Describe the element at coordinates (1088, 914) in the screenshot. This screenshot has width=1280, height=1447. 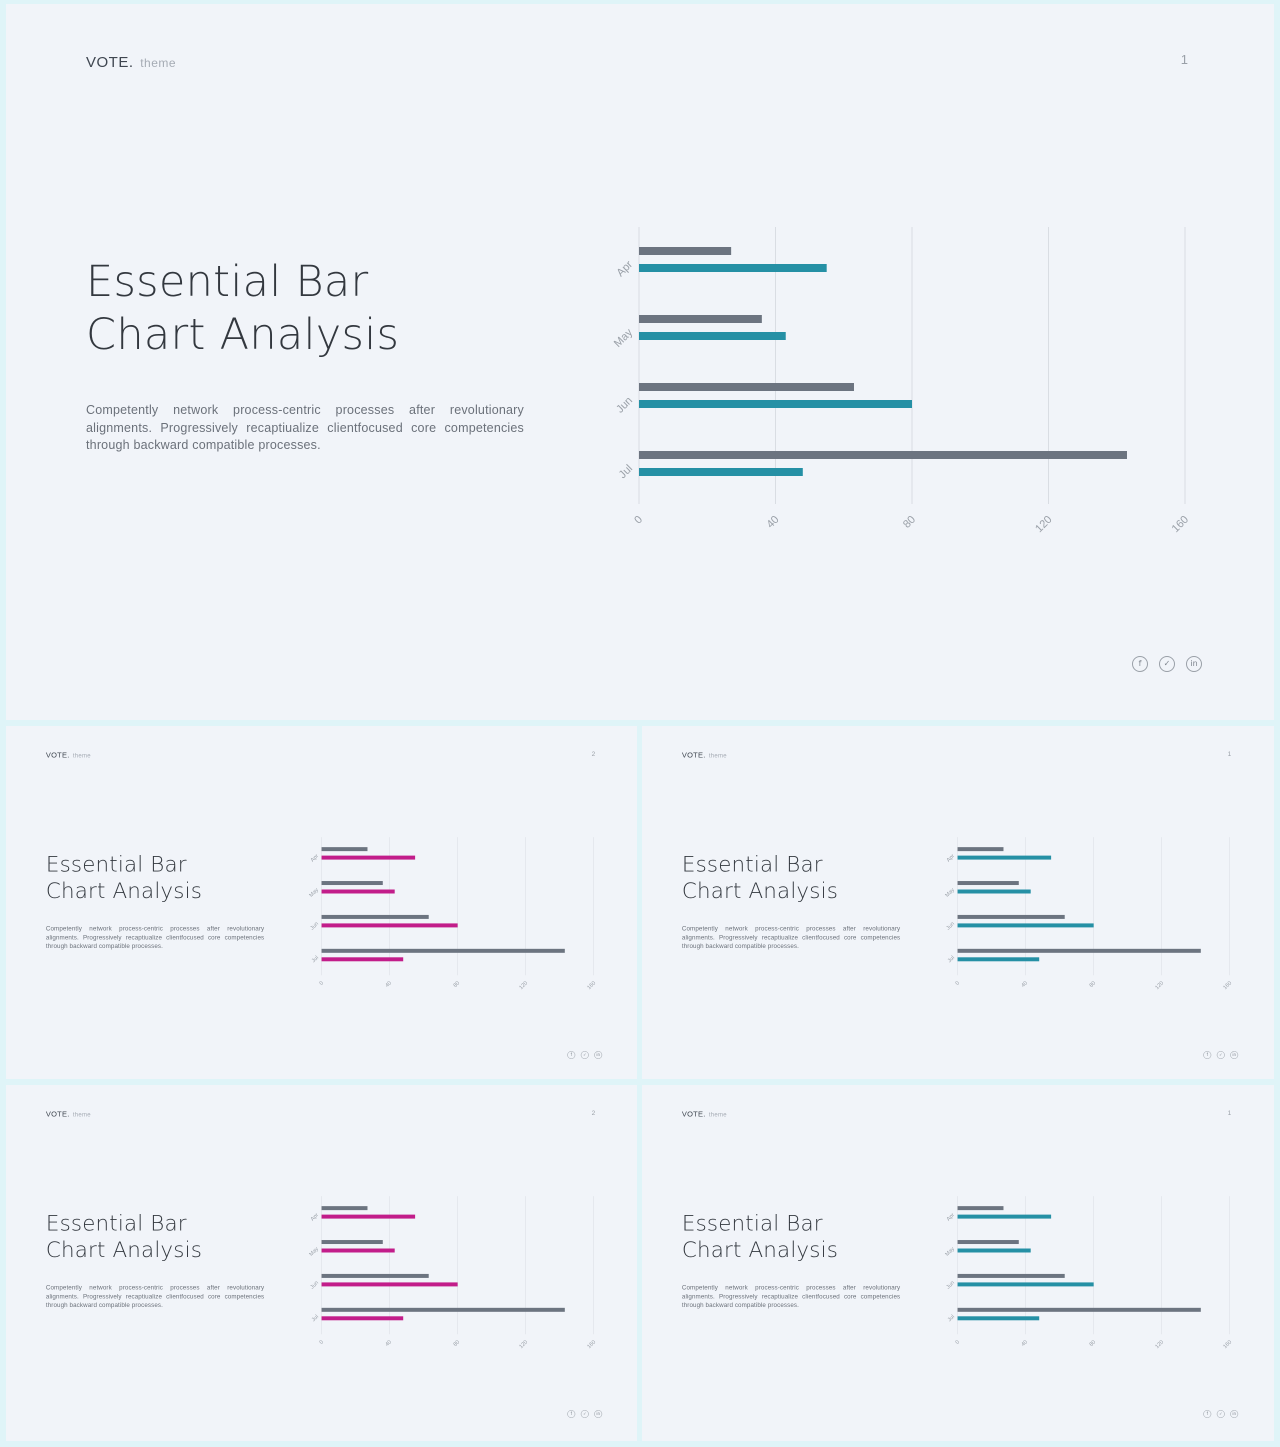
I see `bar-chart: 0 40 80 120 160 Apr May Jun Jul` at that location.